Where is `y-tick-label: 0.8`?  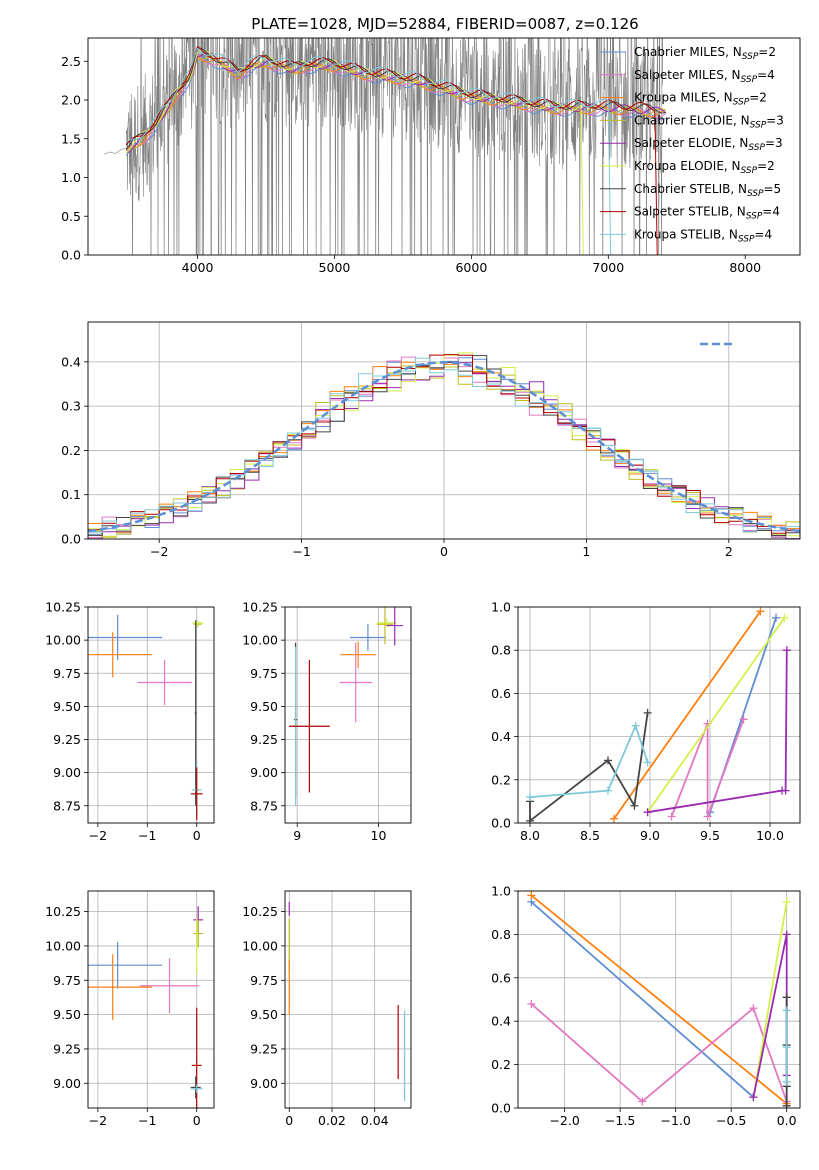
y-tick-label: 0.8 is located at coordinates (501, 650).